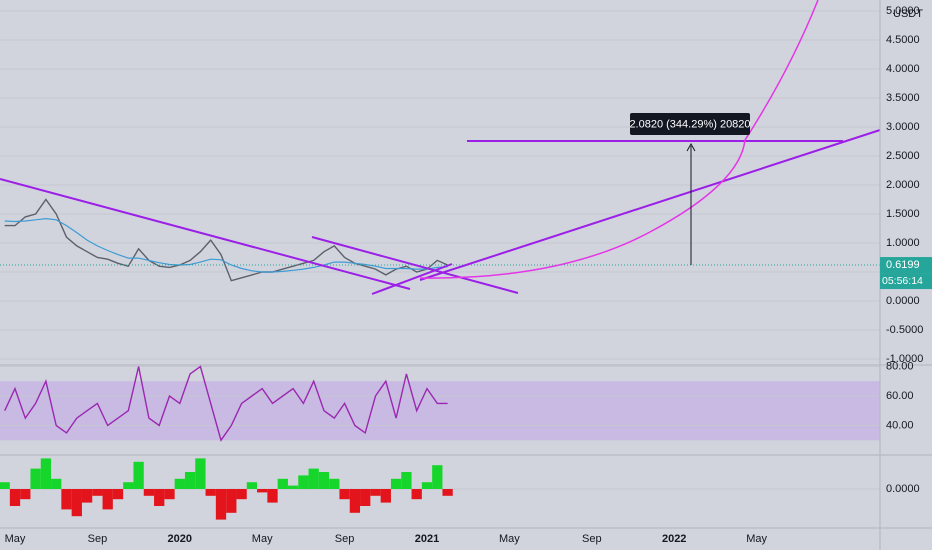  Describe the element at coordinates (900, 425) in the screenshot. I see `y-tick-label: 40.00` at that location.